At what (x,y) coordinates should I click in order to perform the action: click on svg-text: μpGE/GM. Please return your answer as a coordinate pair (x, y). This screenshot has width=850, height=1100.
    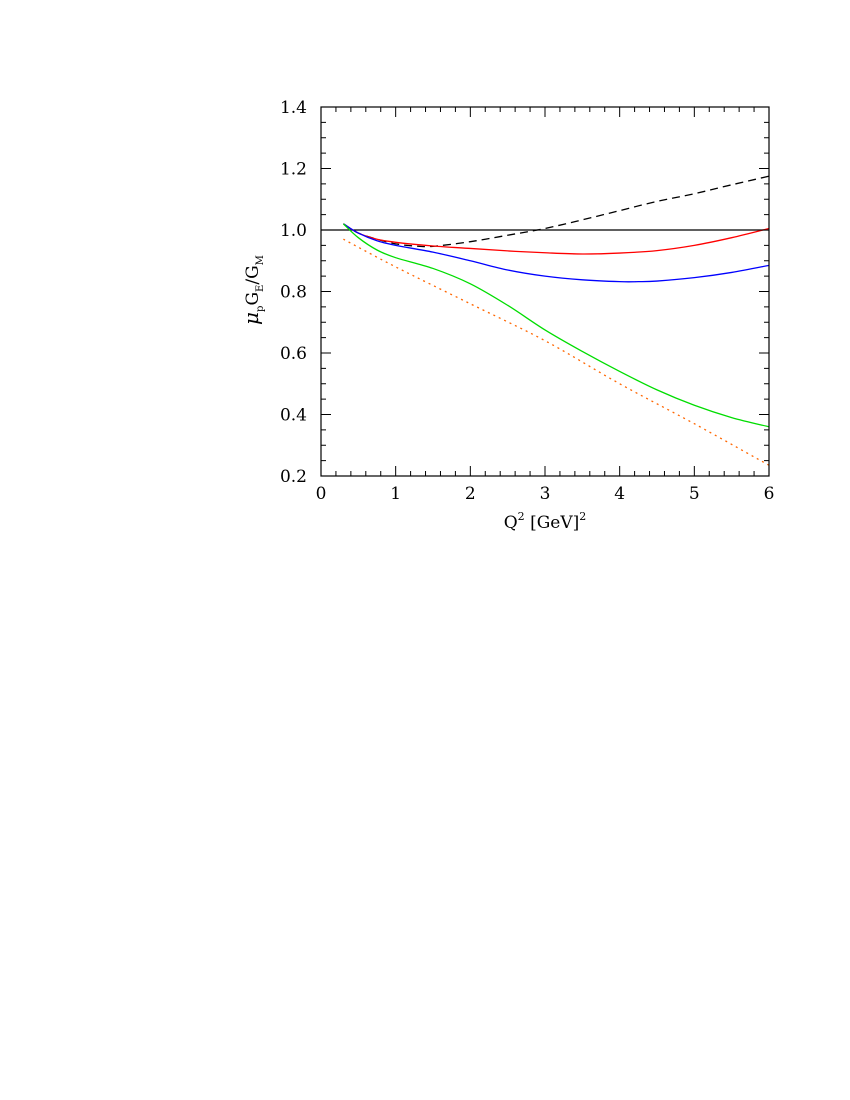
    Looking at the image, I should click on (252, 290).